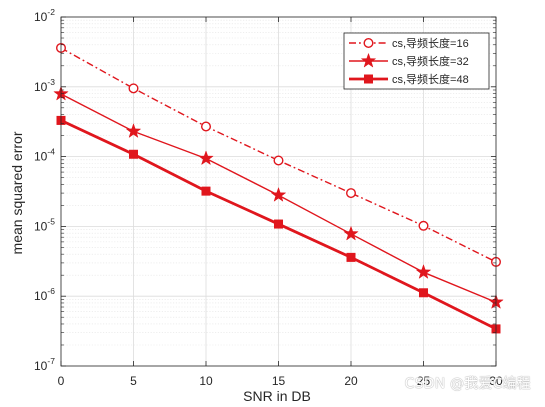 The width and height of the screenshot is (545, 407). What do you see at coordinates (133, 381) in the screenshot?
I see `x-tick-label: 5` at bounding box center [133, 381].